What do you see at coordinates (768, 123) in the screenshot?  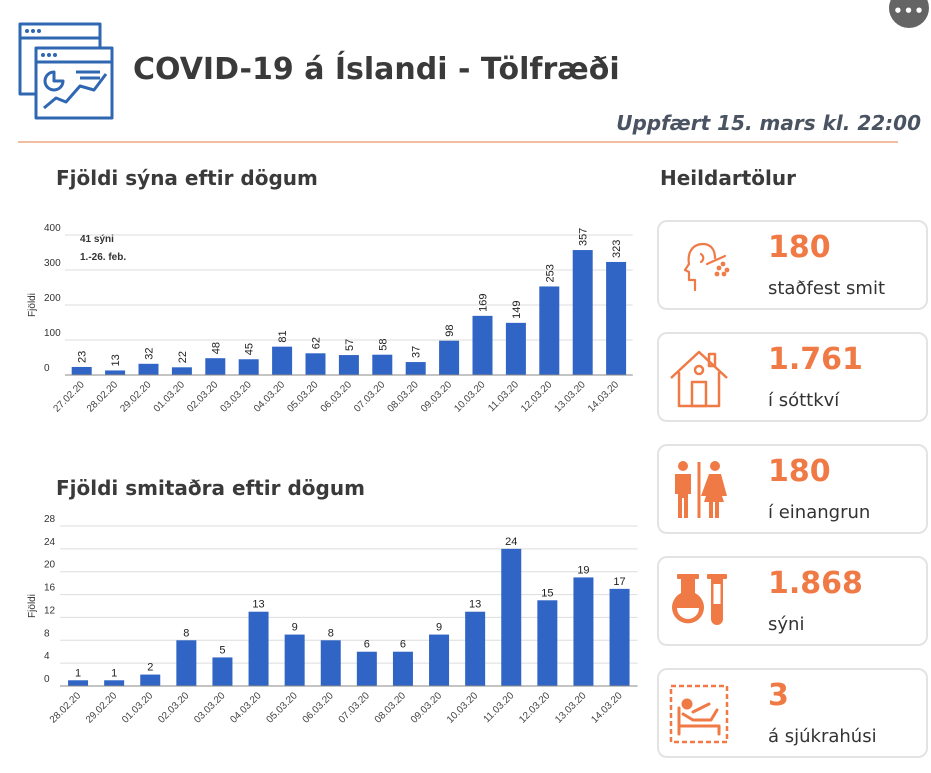 I see `last-updated-text: Uppfært 15. mars kl. 22:00` at bounding box center [768, 123].